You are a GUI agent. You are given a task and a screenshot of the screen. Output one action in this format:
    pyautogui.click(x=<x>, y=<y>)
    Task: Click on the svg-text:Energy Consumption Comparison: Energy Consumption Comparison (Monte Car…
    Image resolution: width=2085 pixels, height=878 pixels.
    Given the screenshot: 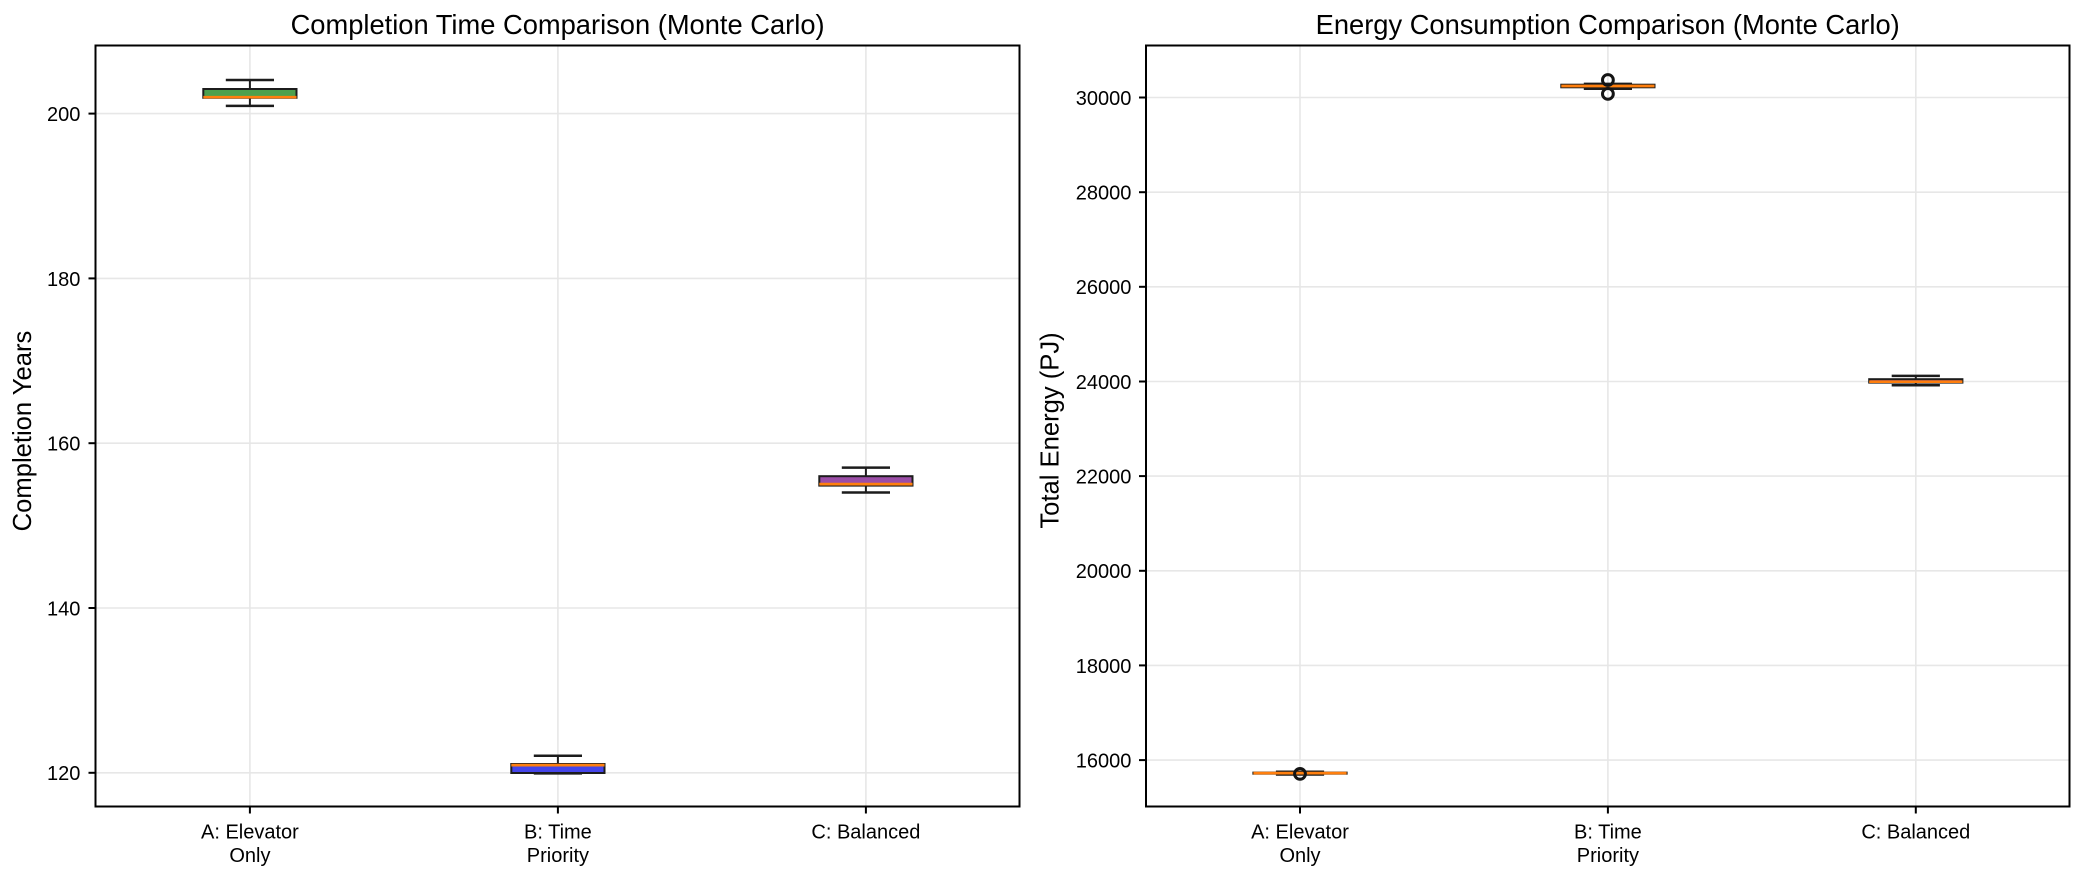 What is the action you would take?
    pyautogui.click(x=1608, y=24)
    